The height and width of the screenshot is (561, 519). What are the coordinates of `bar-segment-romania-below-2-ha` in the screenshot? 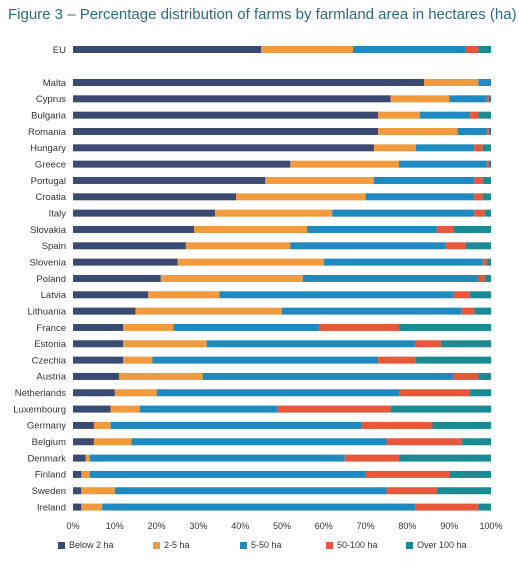 It's located at (226, 131).